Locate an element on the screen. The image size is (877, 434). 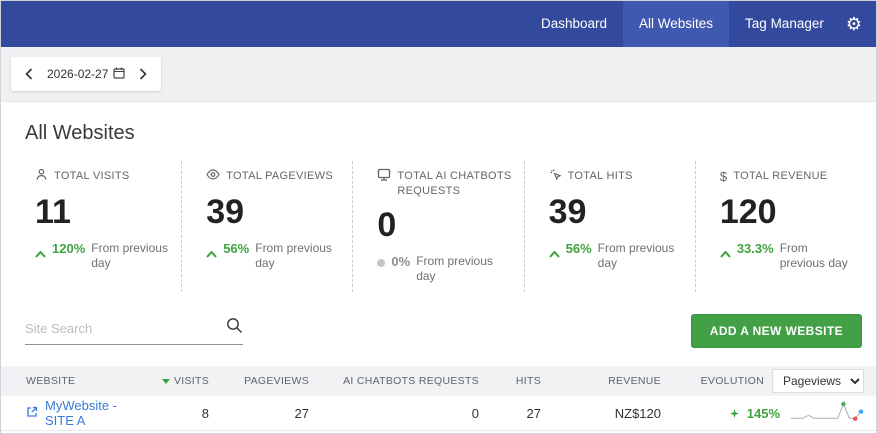
visits-value: 8 is located at coordinates (205, 413).